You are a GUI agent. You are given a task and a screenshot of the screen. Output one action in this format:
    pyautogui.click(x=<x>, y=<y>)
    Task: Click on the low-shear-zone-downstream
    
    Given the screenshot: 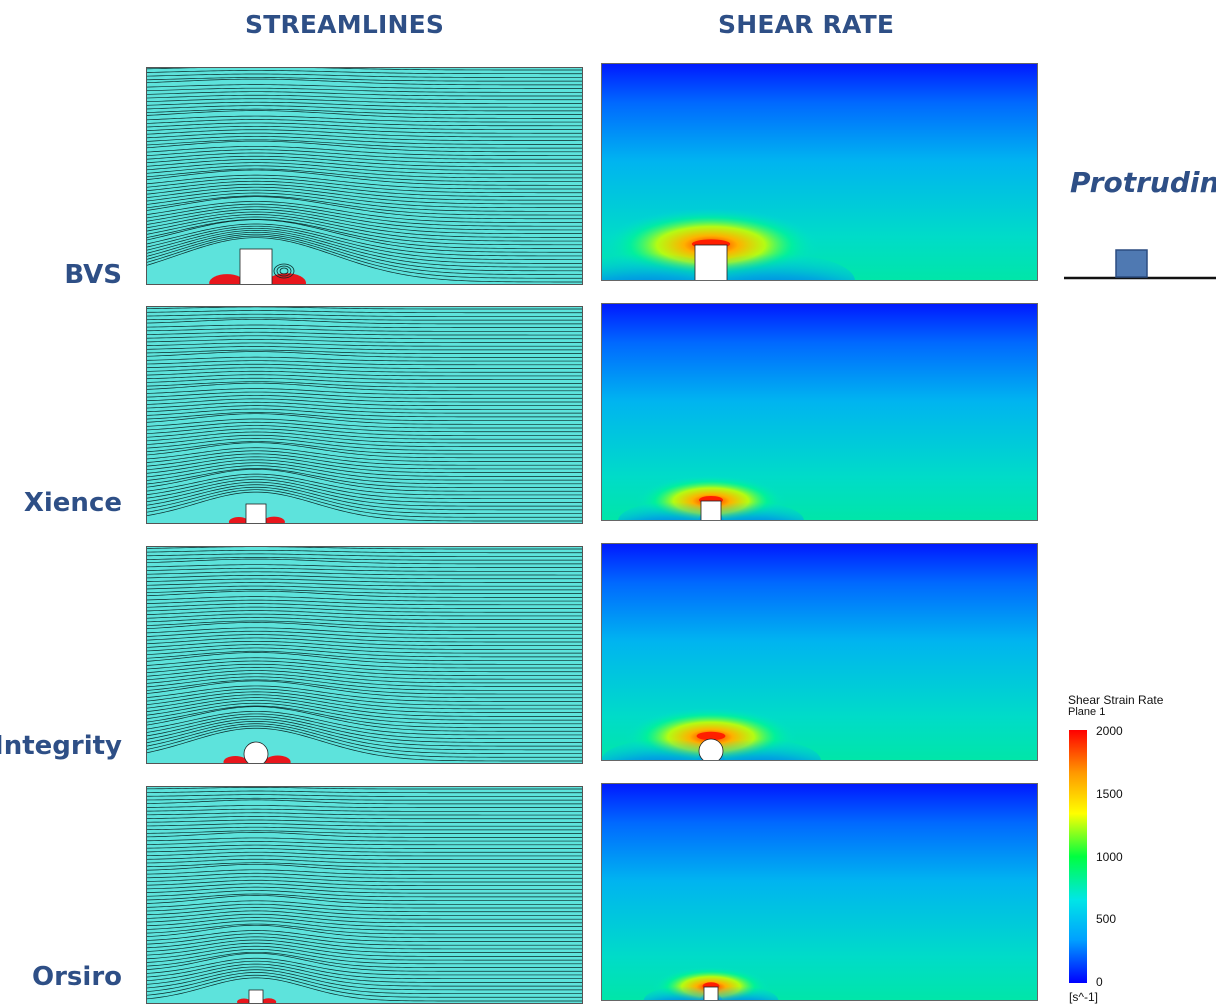 What is the action you would take?
    pyautogui.click(x=751, y=511)
    